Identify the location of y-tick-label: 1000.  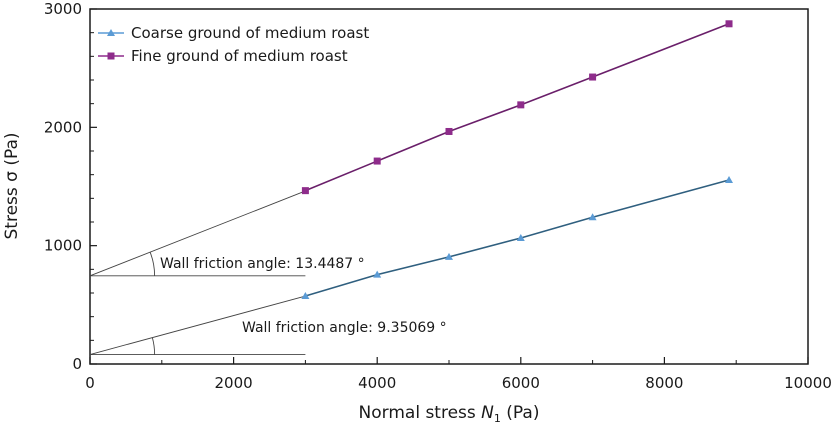
(63, 246).